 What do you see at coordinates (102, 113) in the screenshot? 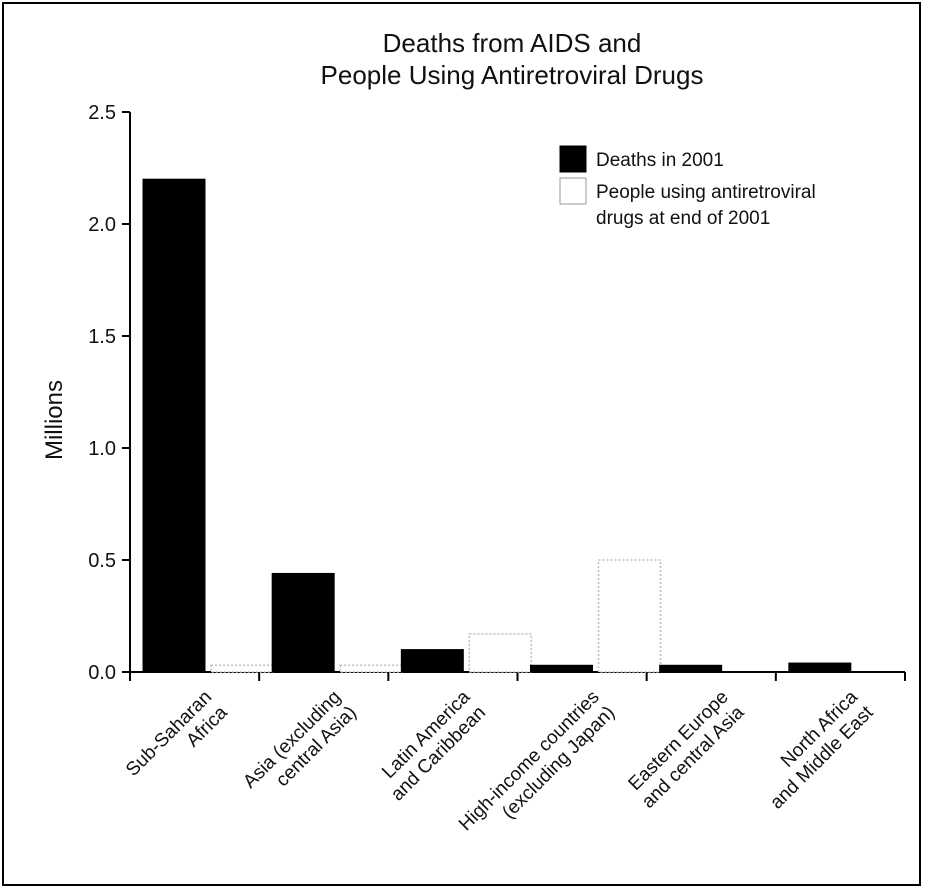
I see `y-tick-label: 2.5` at bounding box center [102, 113].